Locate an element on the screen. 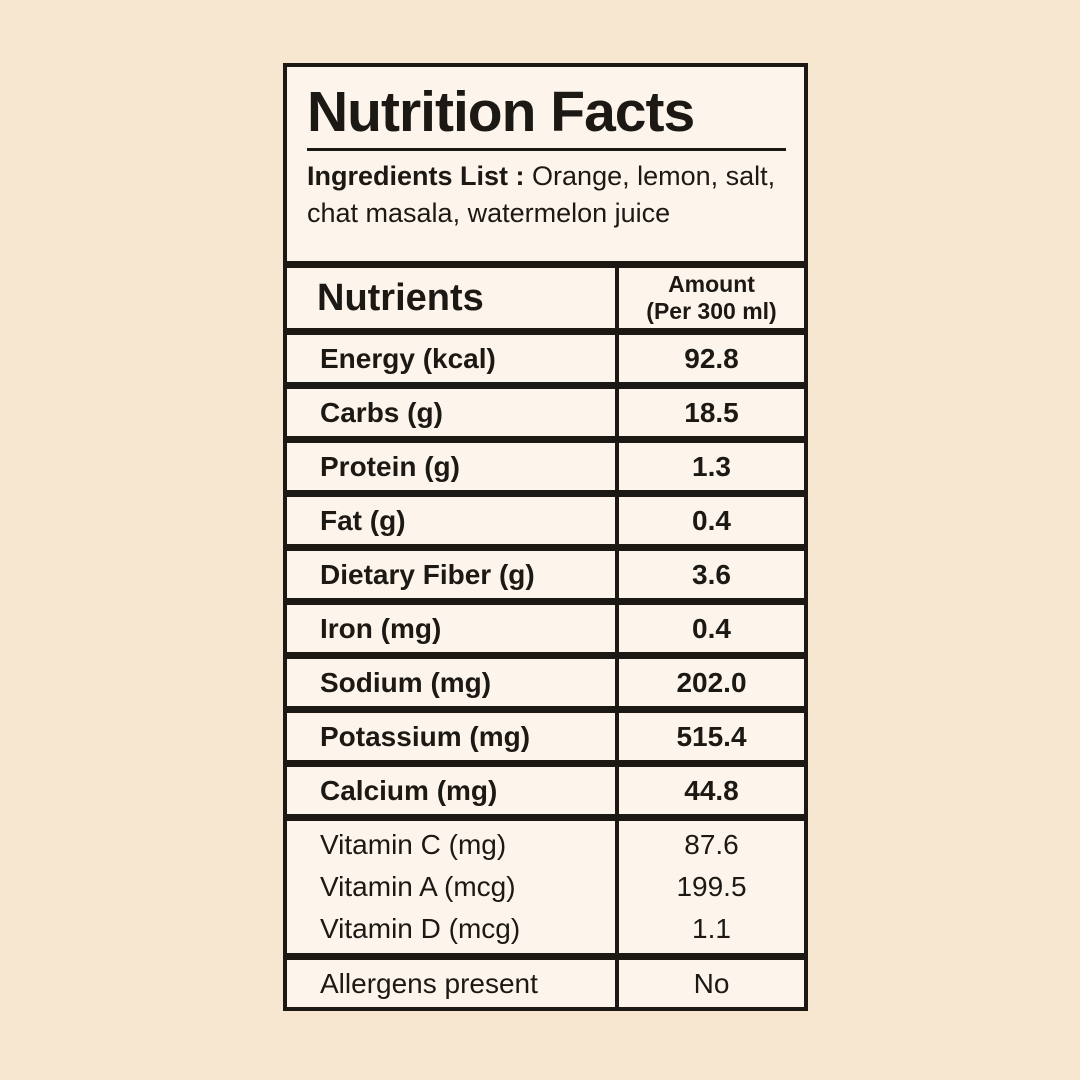 The width and height of the screenshot is (1080, 1080). table-row-iron: Iron (mg) 0.4 is located at coordinates (545, 628).